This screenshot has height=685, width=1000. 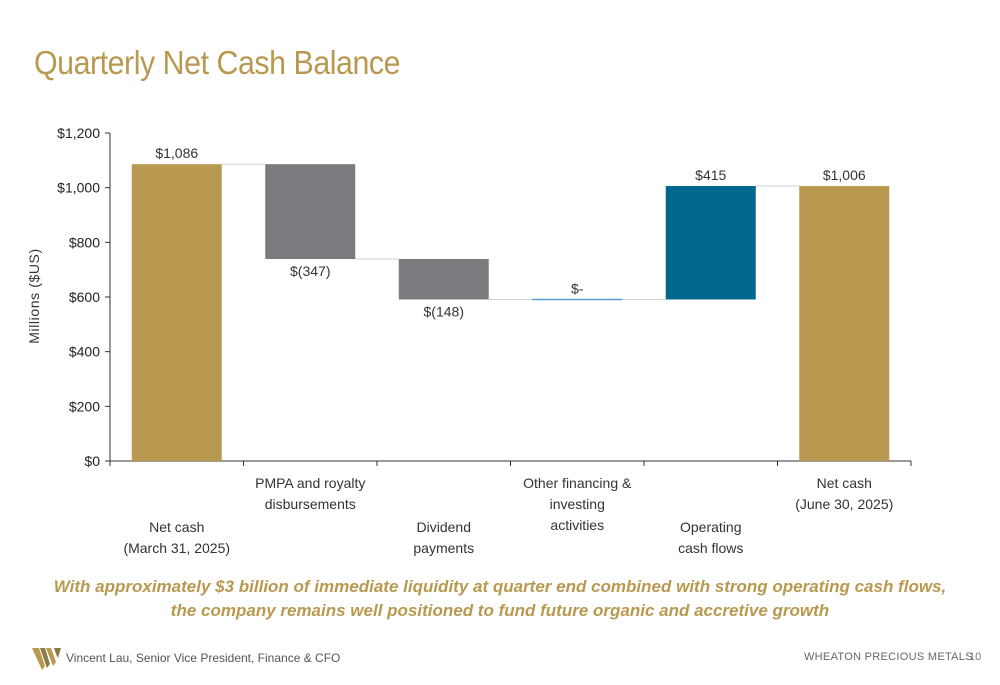 What do you see at coordinates (577, 504) in the screenshot?
I see `category-label: investing` at bounding box center [577, 504].